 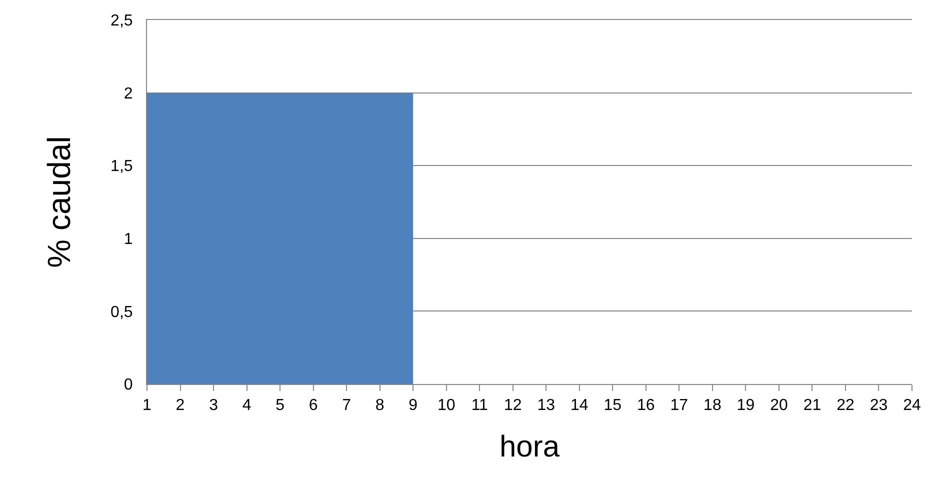 I want to click on x-tick-label: 6, so click(x=313, y=405).